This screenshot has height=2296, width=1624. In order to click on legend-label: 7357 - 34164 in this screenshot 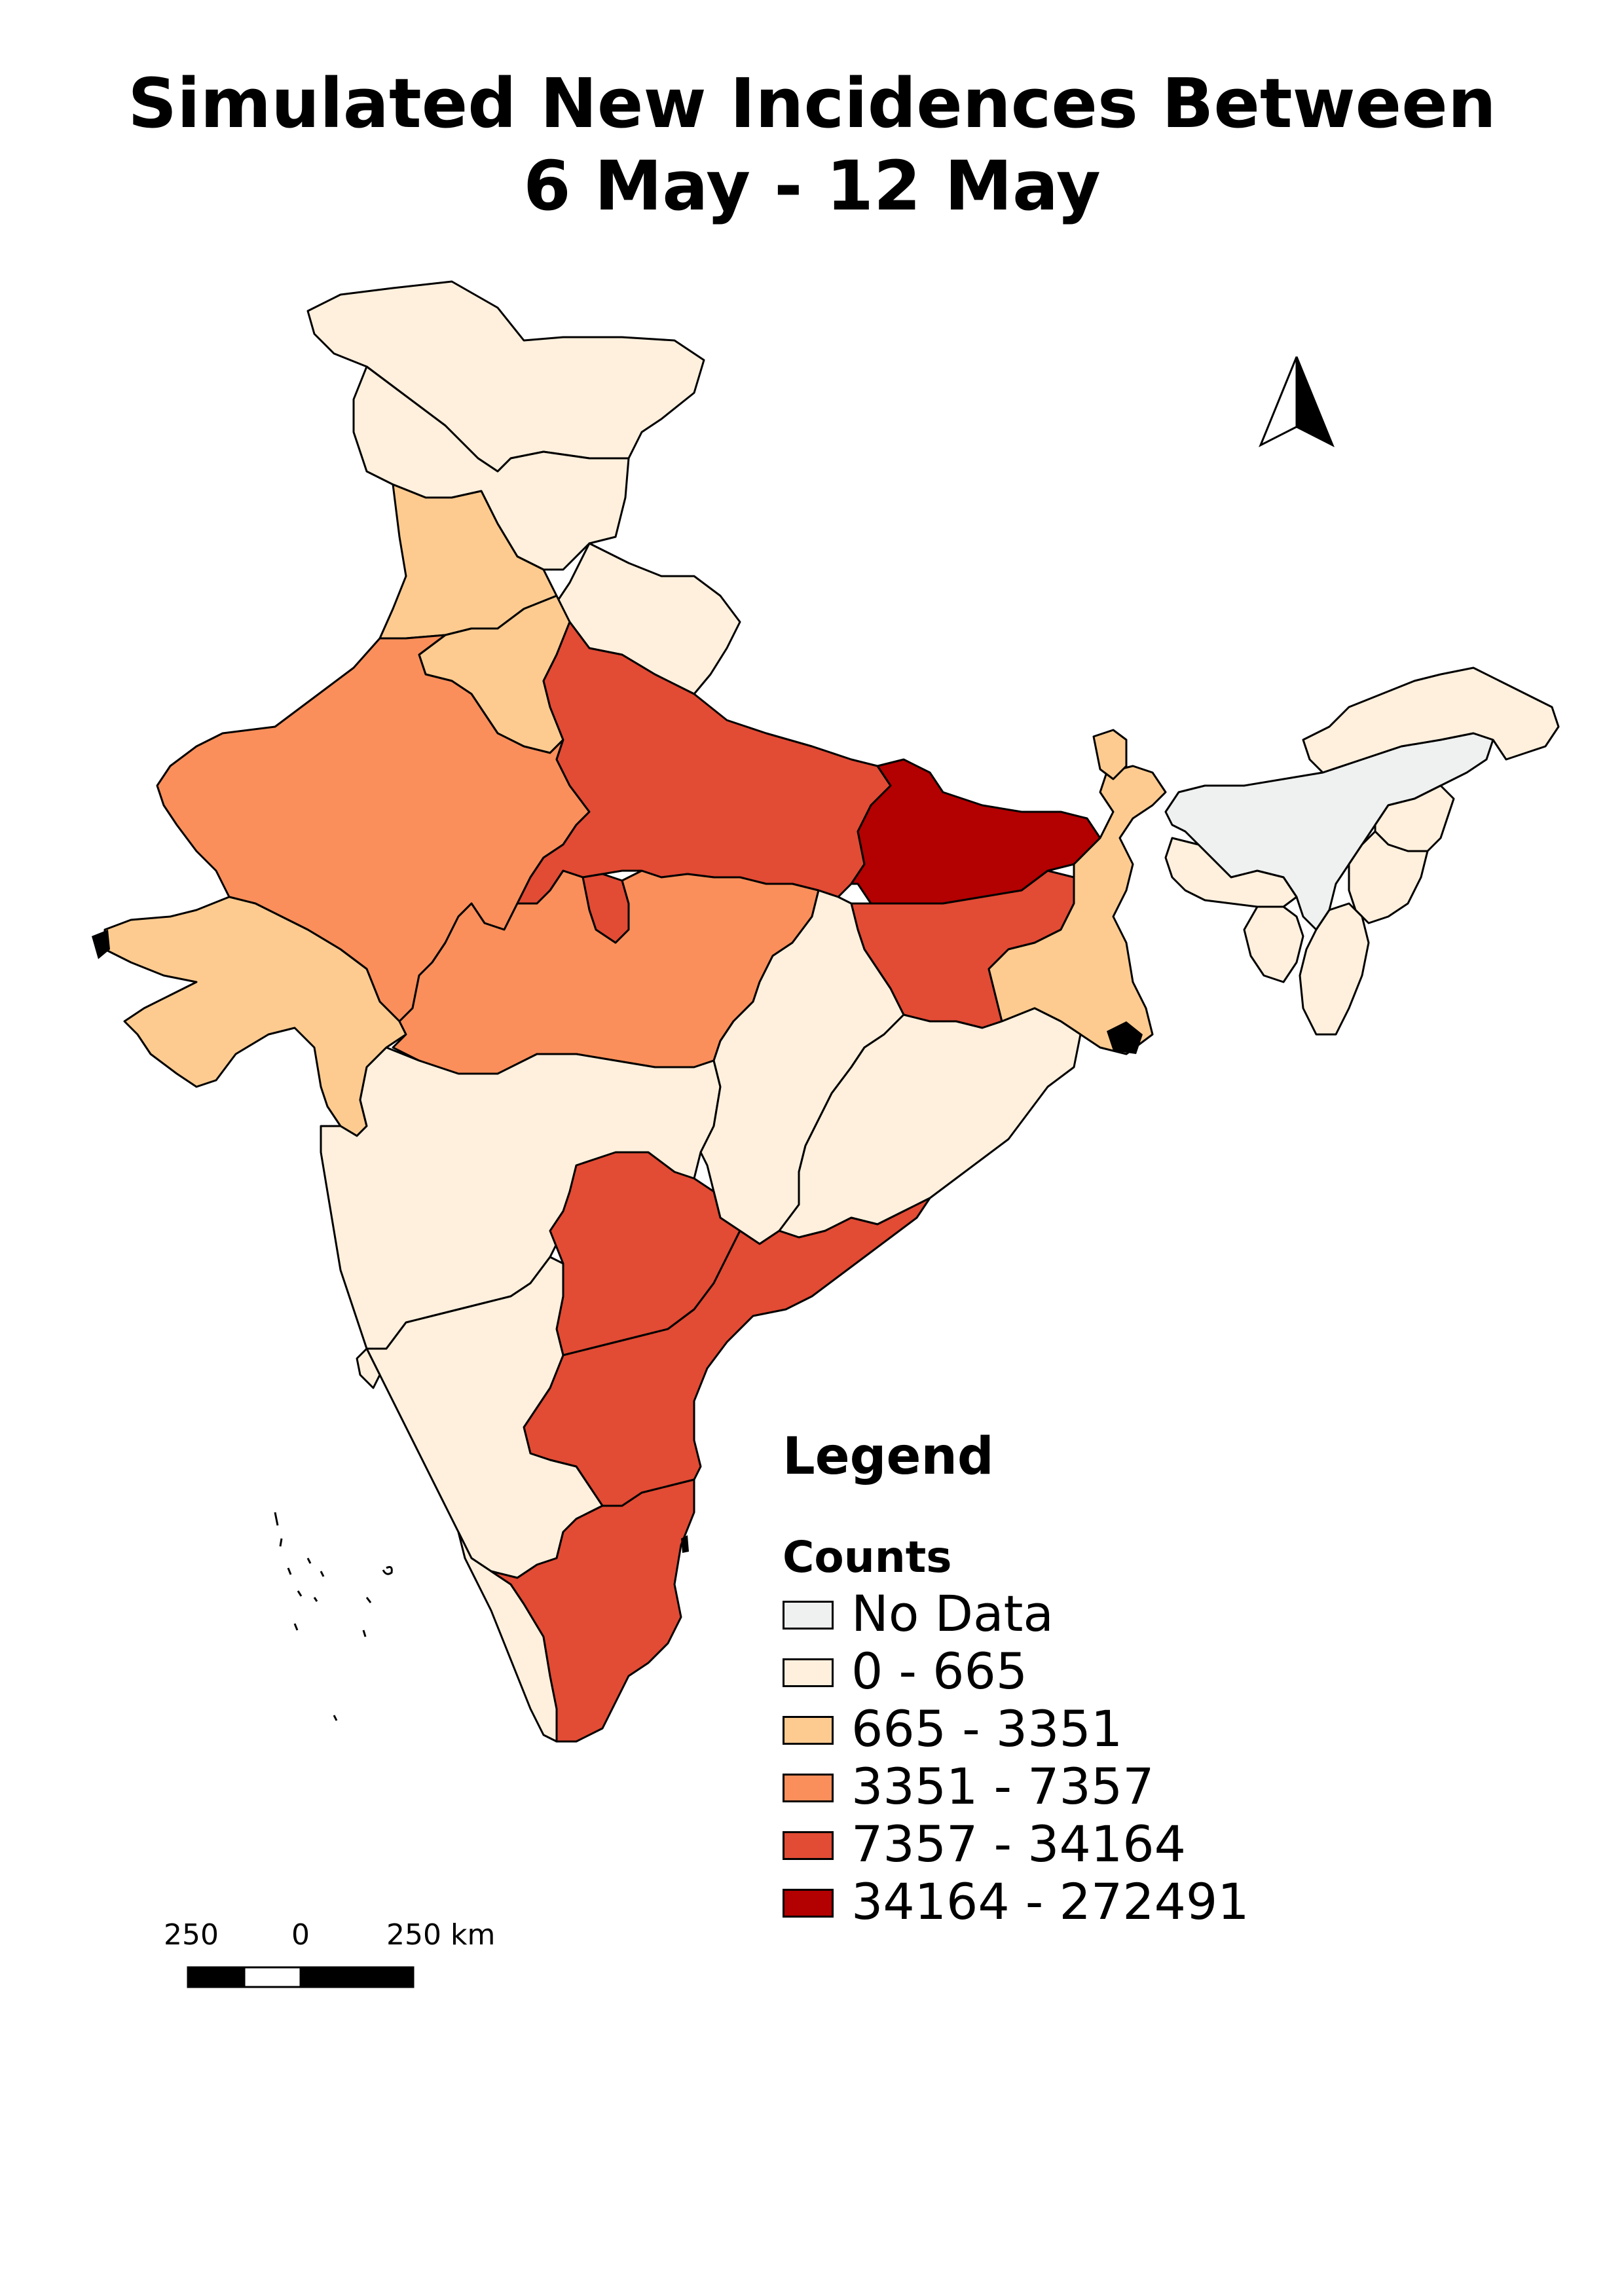, I will do `click(1018, 1844)`.